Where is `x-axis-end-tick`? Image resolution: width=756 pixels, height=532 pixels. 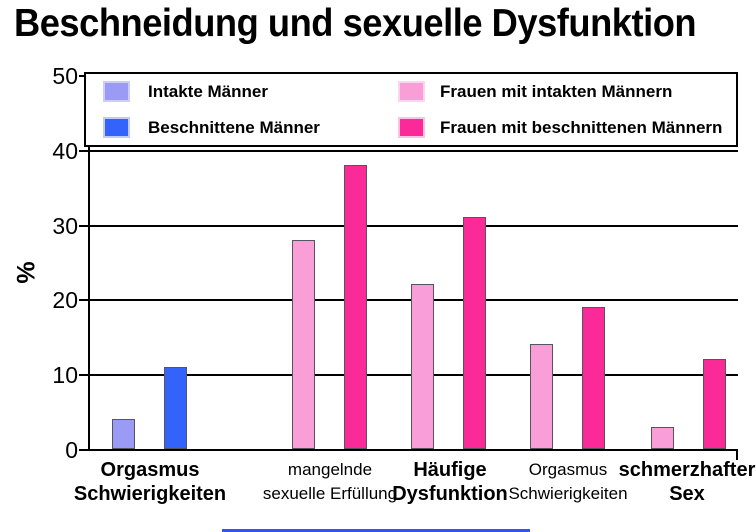
x-axis-end-tick is located at coordinates (737, 454).